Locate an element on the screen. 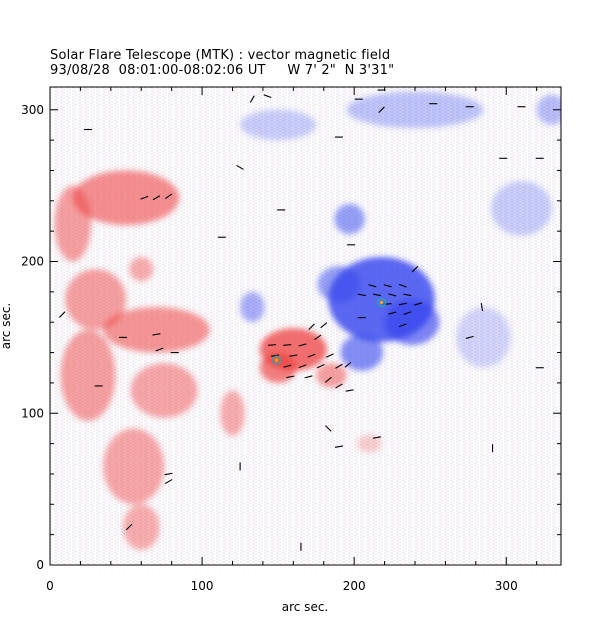 This screenshot has height=617, width=612. negative-peak-marker-dot is located at coordinates (381, 302).